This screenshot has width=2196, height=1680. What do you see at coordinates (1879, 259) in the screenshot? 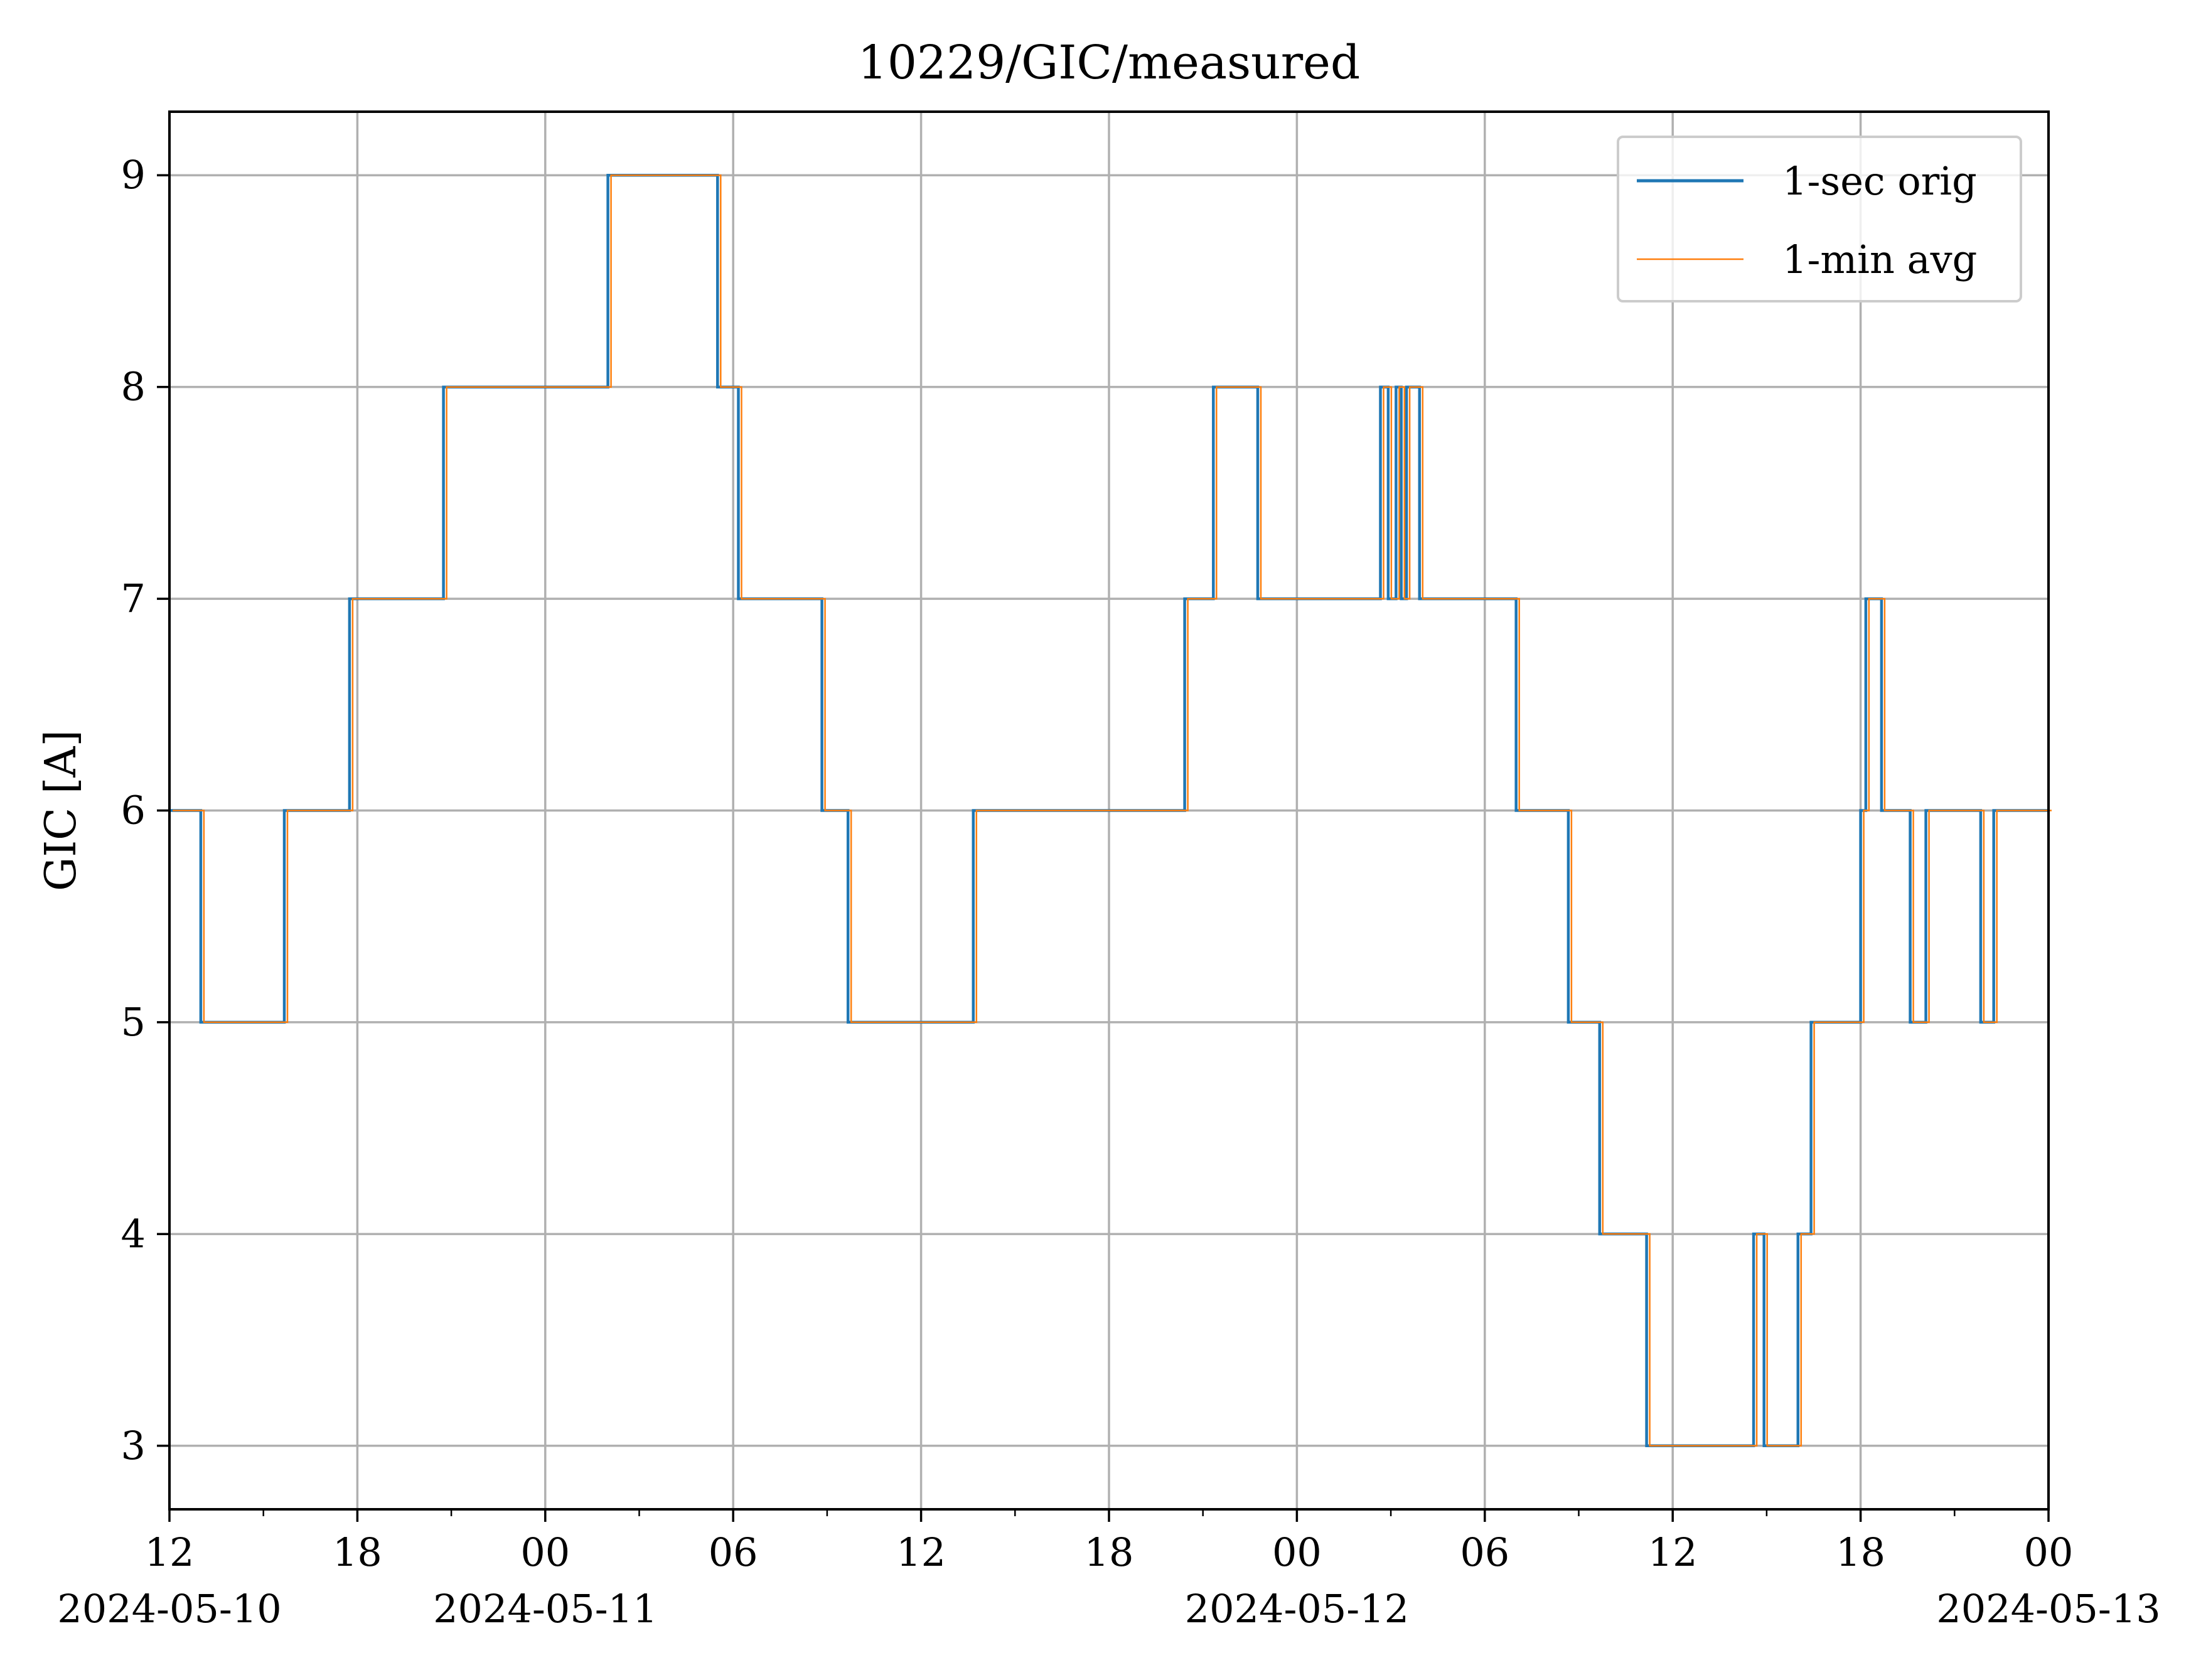
I see `legend-label-1-min-avg: 1-min avg` at bounding box center [1879, 259].